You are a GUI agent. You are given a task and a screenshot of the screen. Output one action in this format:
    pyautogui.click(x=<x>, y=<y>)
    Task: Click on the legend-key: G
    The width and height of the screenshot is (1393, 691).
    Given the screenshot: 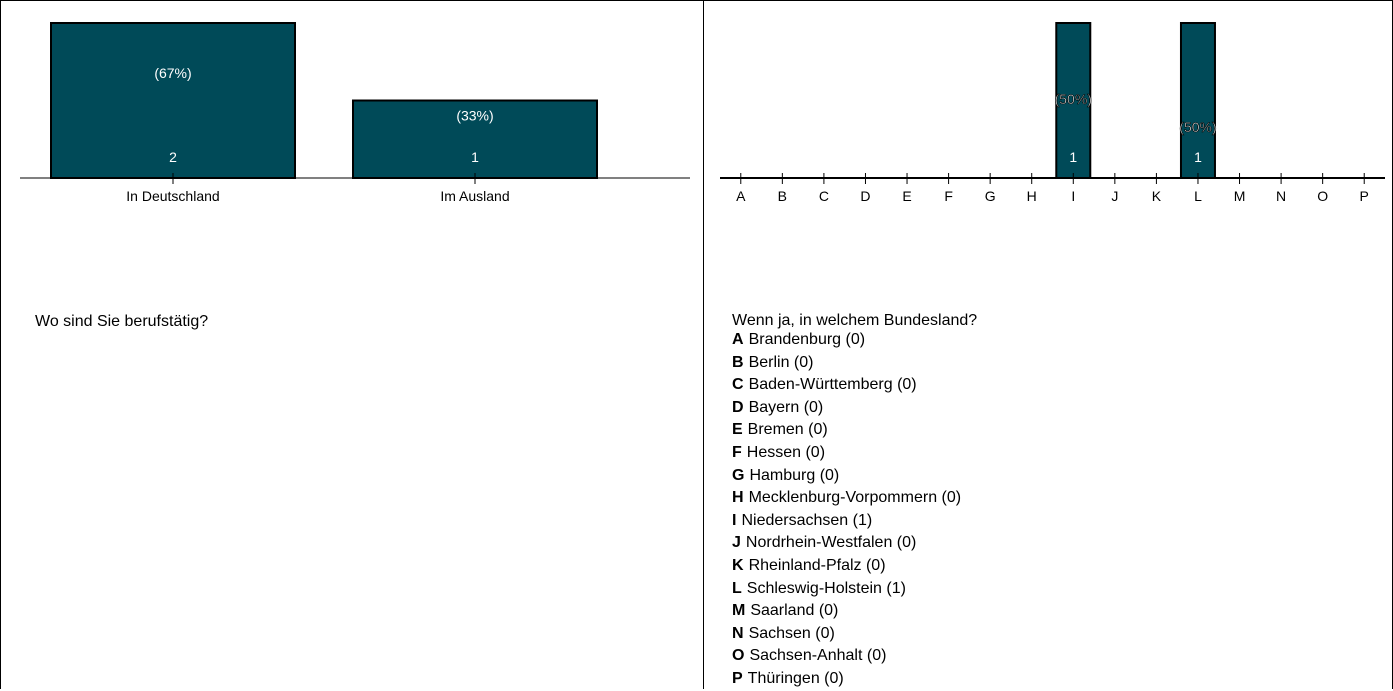 What is the action you would take?
    pyautogui.click(x=738, y=475)
    